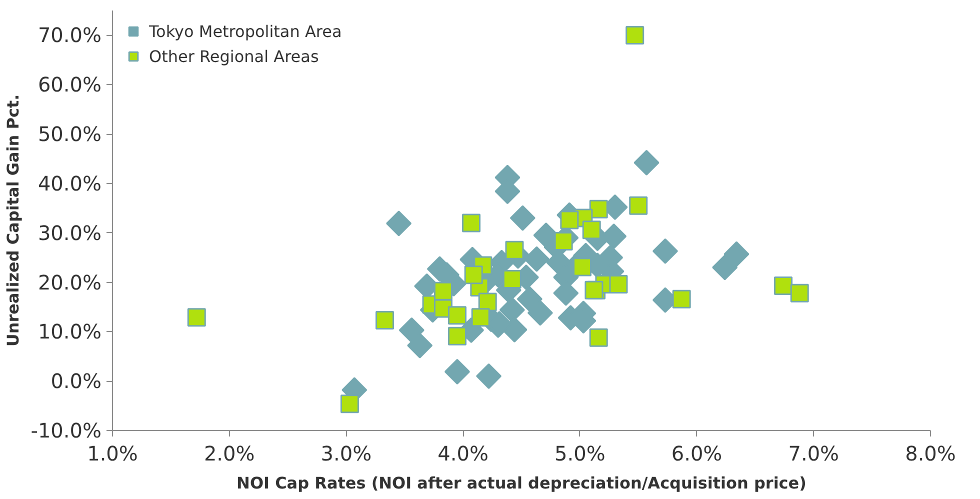  Describe the element at coordinates (234, 56) in the screenshot. I see `legend-label: Other Regional Areas` at that location.